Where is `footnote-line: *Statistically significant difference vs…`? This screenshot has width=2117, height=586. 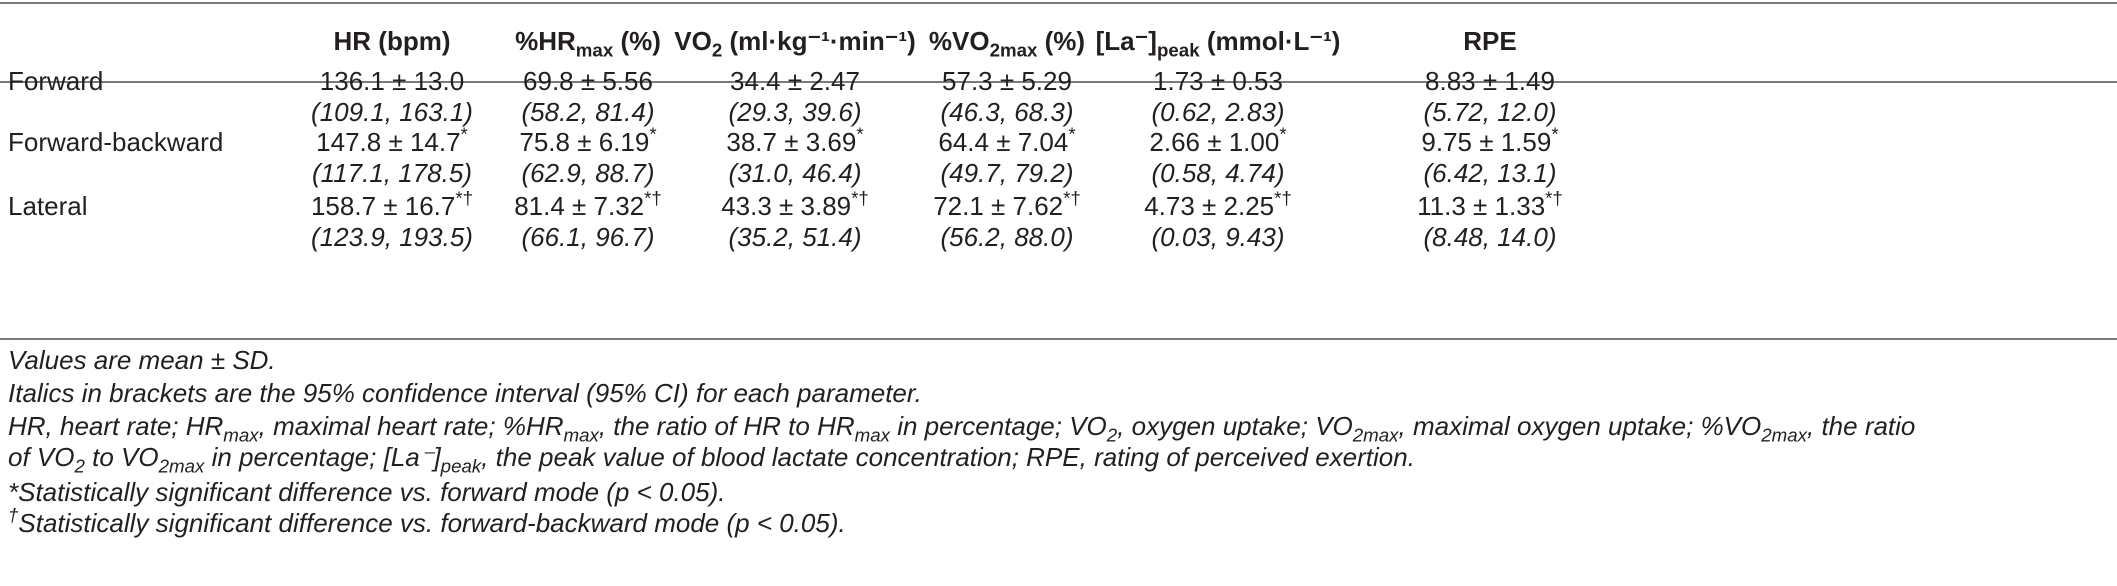
footnote-line: *Statistically significant difference vs… is located at coordinates (367, 492).